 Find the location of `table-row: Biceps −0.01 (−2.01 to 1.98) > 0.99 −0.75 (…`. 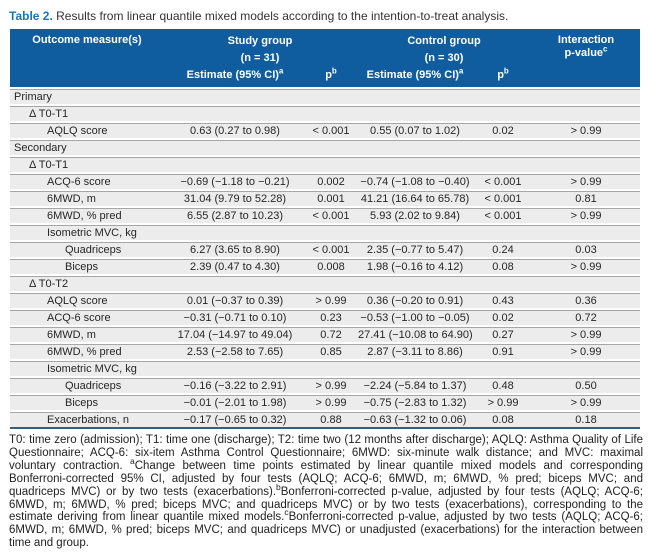

table-row: Biceps −0.01 (−2.01 to 1.98) > 0.99 −0.75 (… is located at coordinates (325, 401).